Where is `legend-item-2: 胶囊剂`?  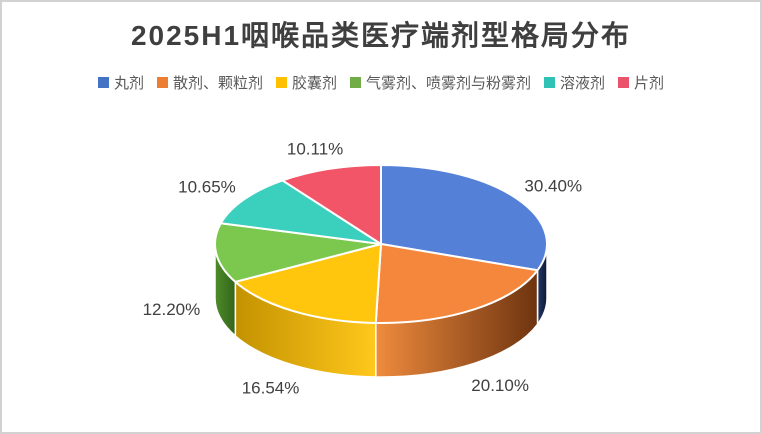 legend-item-2: 胶囊剂 is located at coordinates (306, 82).